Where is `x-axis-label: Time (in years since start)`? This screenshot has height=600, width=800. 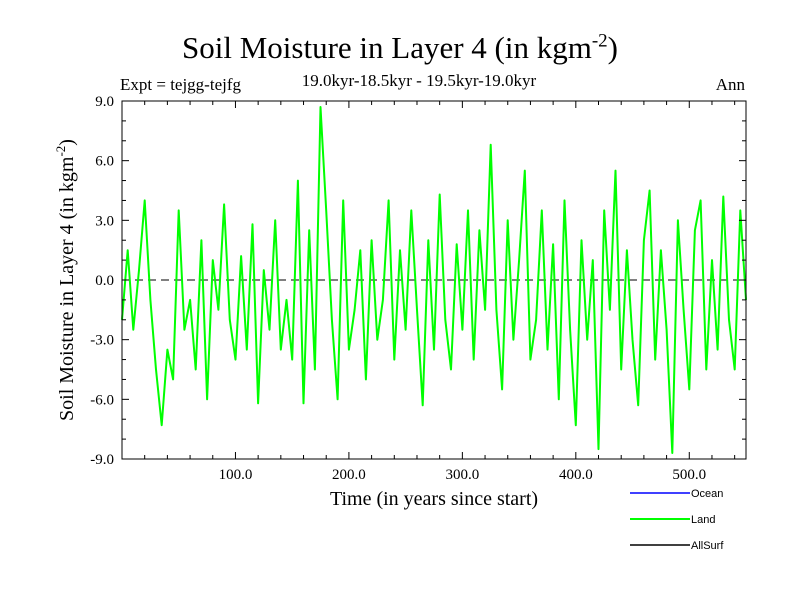
x-axis-label: Time (in years since start) is located at coordinates (434, 499).